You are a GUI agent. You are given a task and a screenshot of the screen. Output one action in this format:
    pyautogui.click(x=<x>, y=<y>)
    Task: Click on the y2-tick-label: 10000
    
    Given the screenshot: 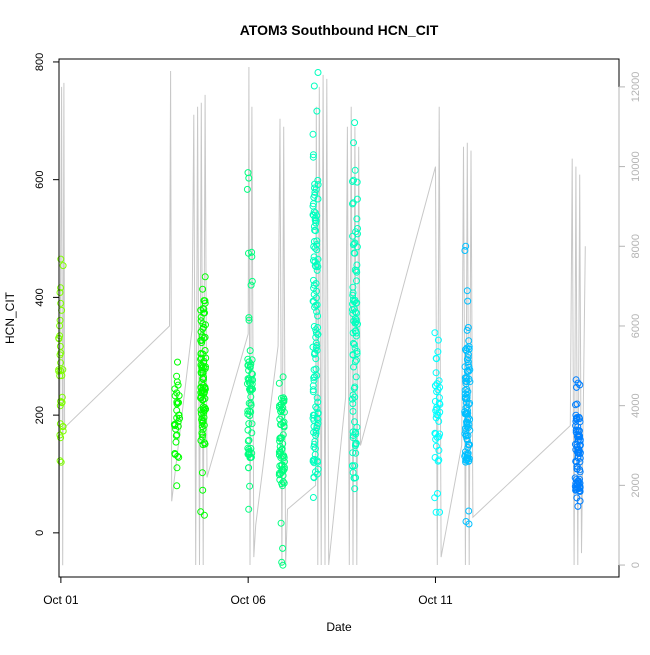 What is the action you would take?
    pyautogui.click(x=636, y=166)
    